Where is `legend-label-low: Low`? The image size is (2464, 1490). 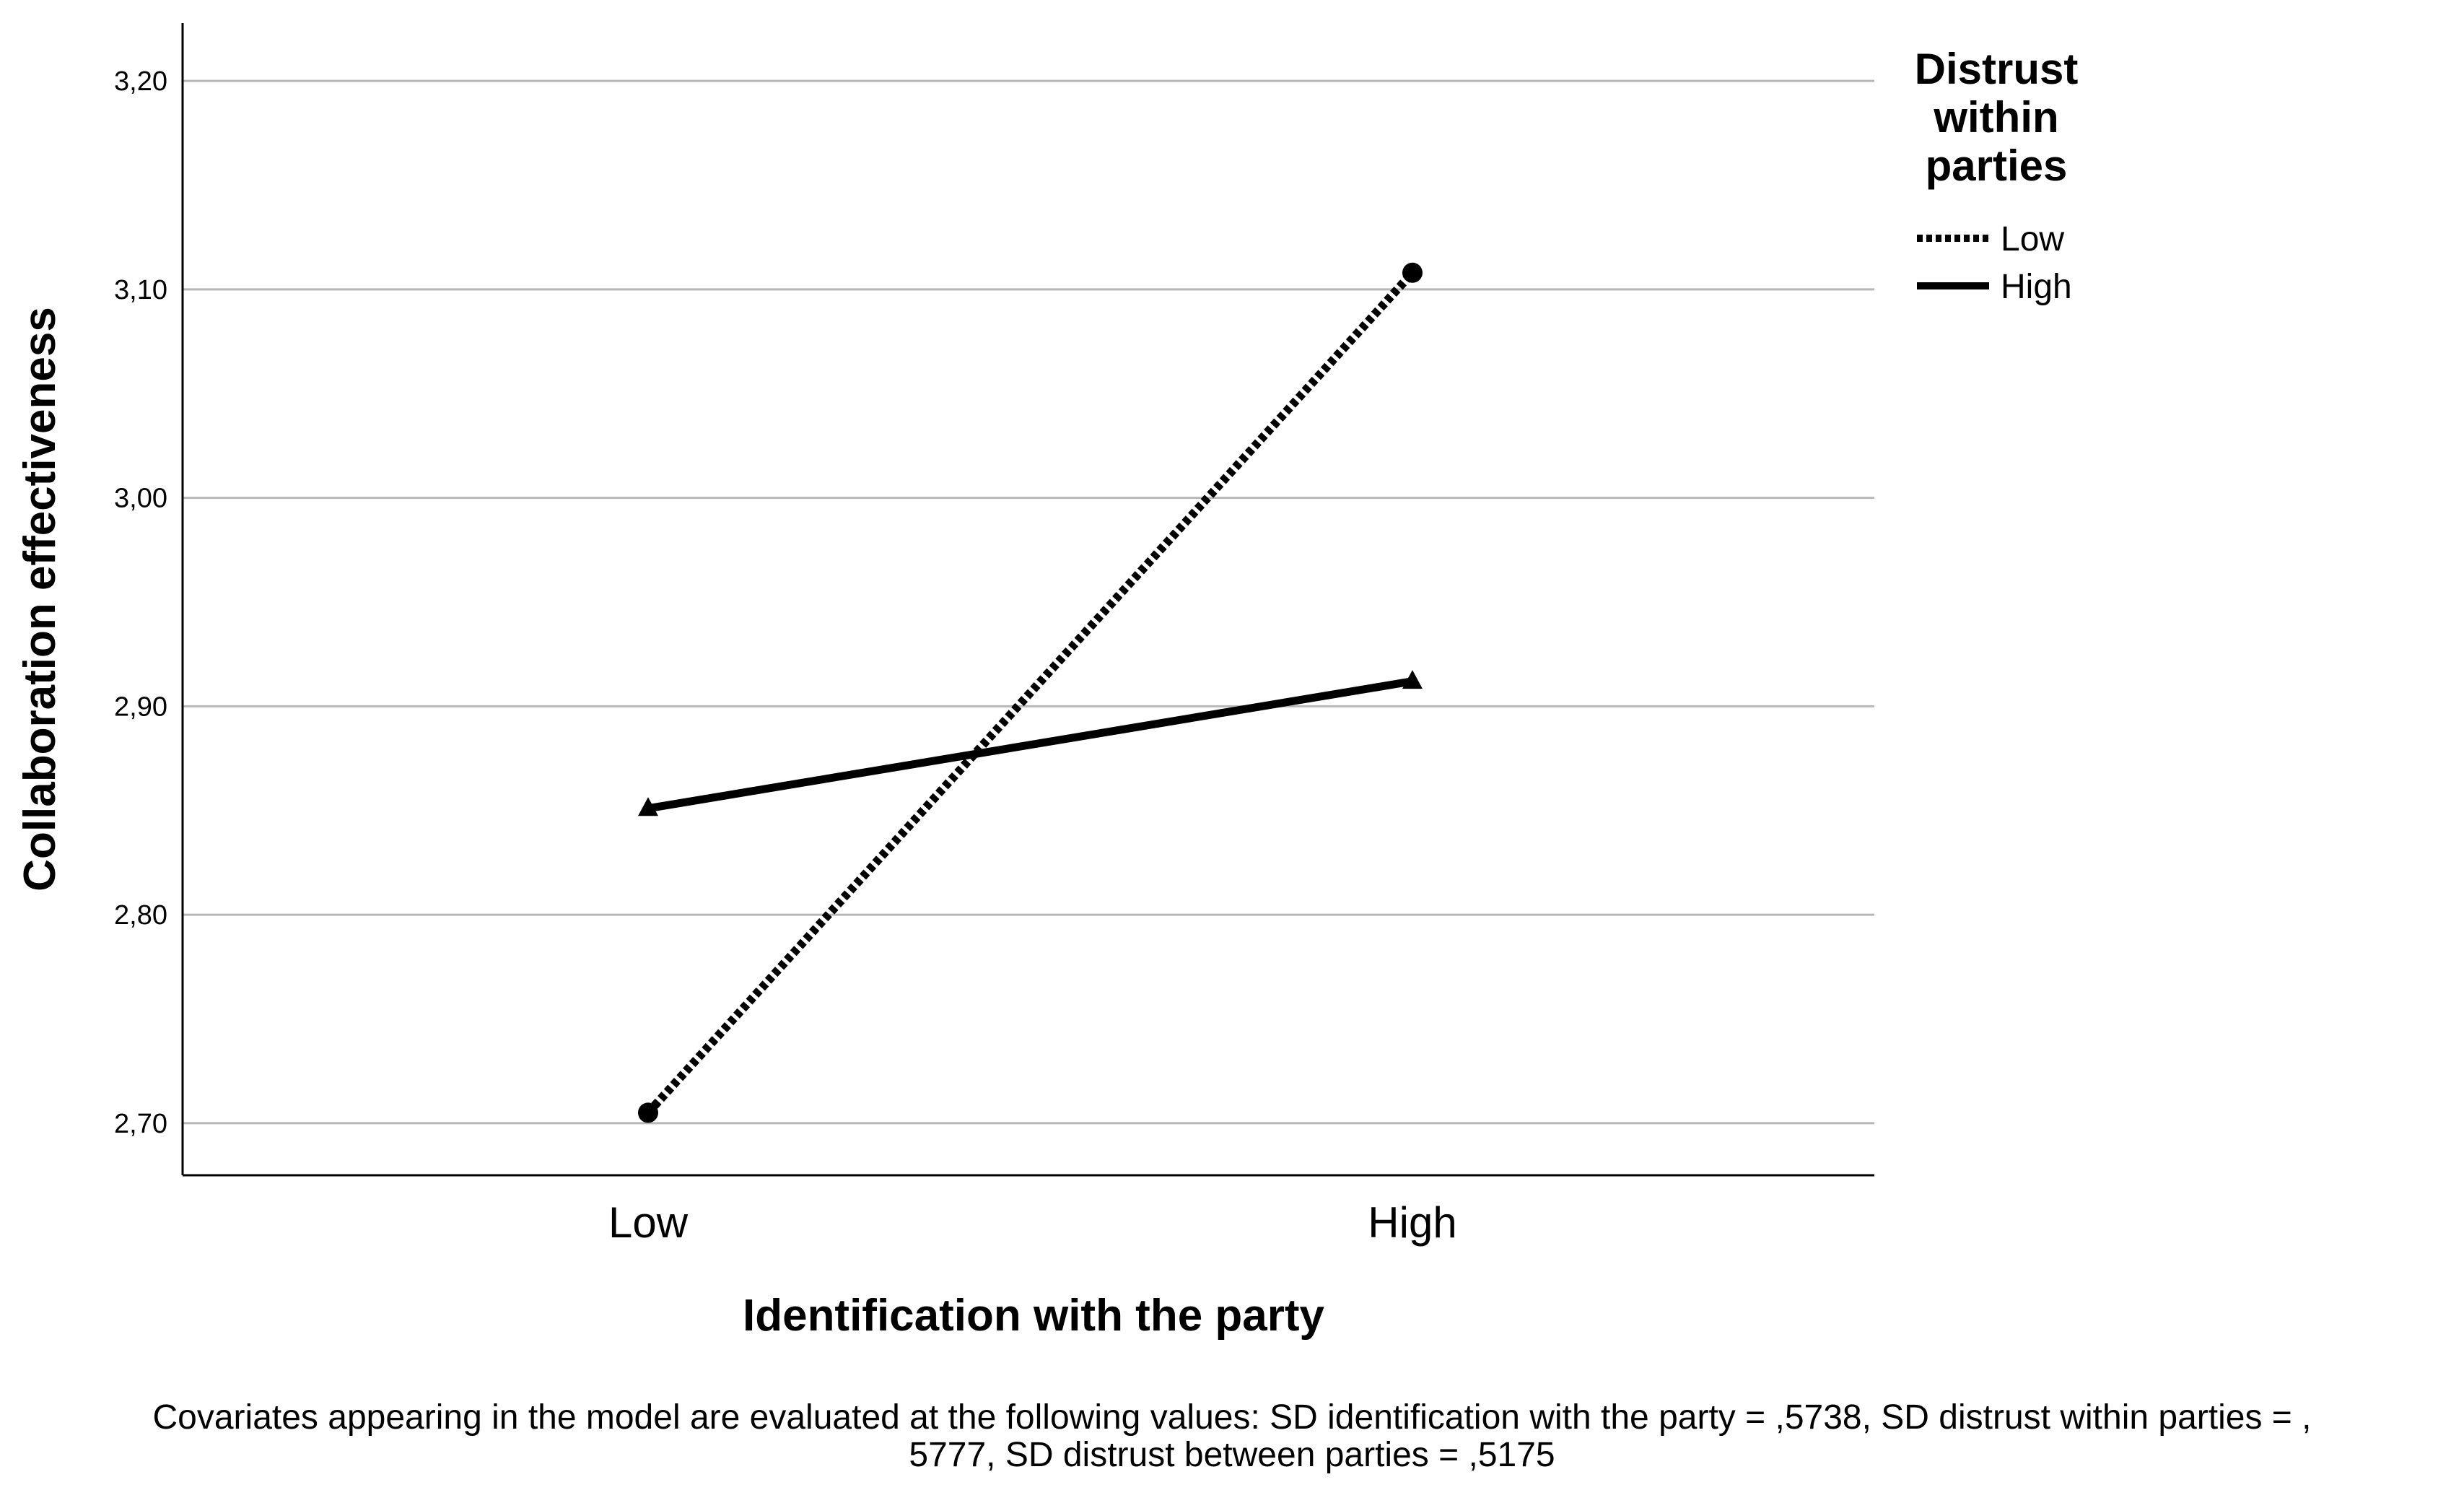
legend-label-low: Low is located at coordinates (2032, 239).